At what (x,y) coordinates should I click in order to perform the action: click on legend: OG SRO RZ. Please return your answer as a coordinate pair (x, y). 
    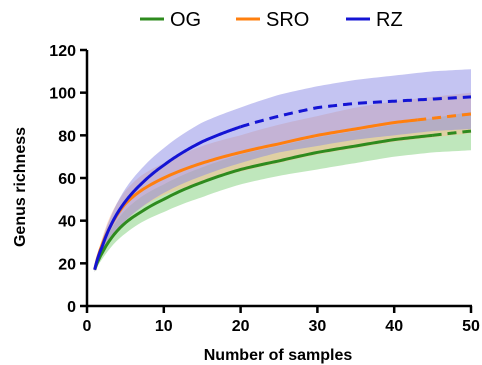
    Looking at the image, I should click on (271, 20).